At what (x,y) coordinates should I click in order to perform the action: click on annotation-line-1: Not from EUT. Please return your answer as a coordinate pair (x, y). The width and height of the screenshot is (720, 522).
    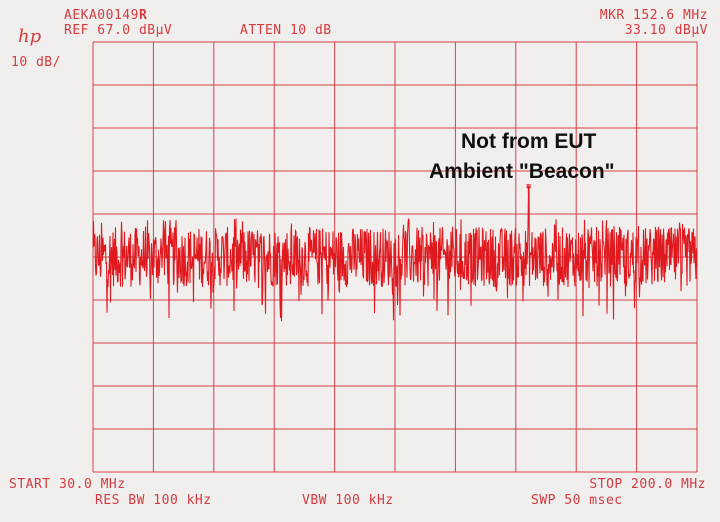
    Looking at the image, I should click on (529, 141).